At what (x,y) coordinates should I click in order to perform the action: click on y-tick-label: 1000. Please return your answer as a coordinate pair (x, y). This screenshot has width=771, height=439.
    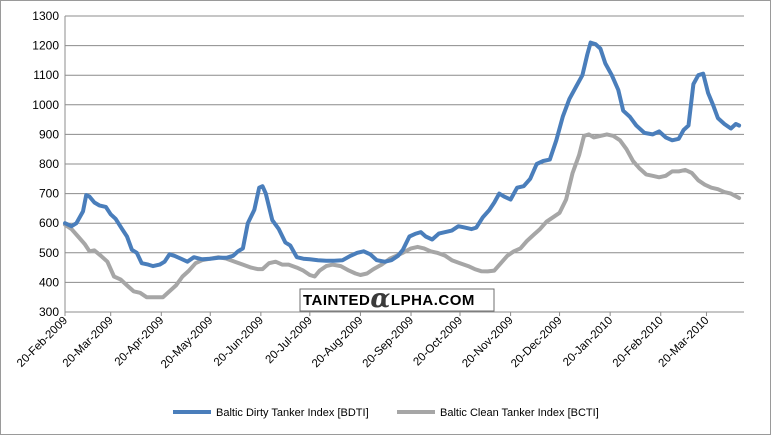
    Looking at the image, I should click on (45, 105).